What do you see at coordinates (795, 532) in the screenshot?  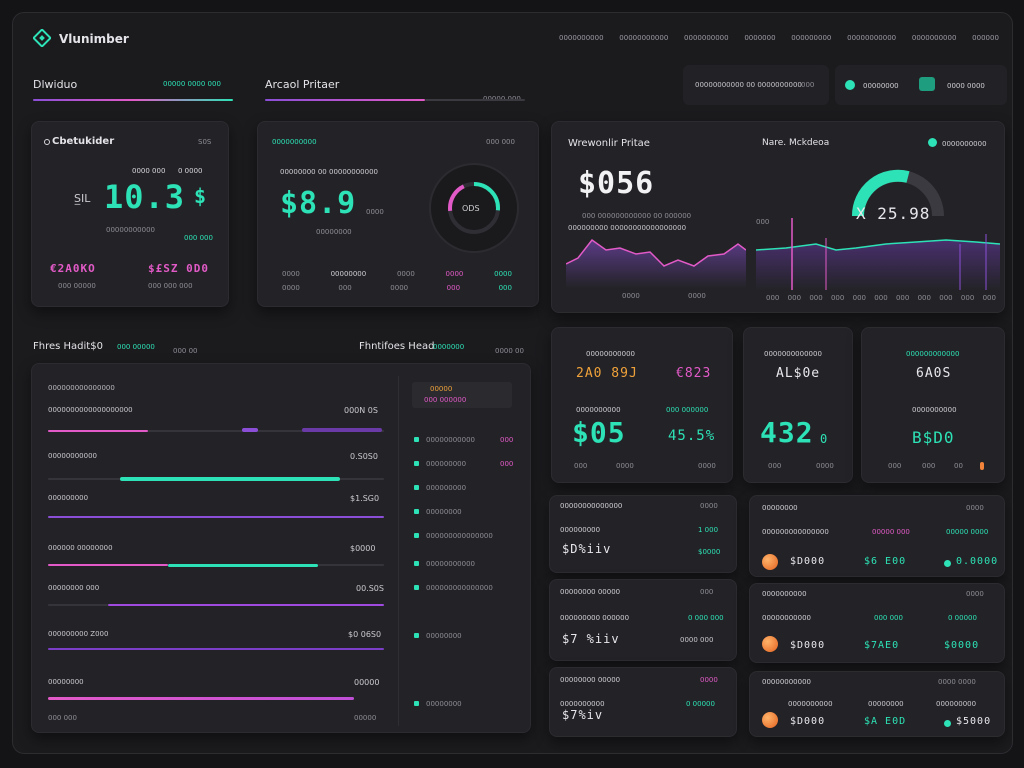 I see `wide-label: 000000000000000` at bounding box center [795, 532].